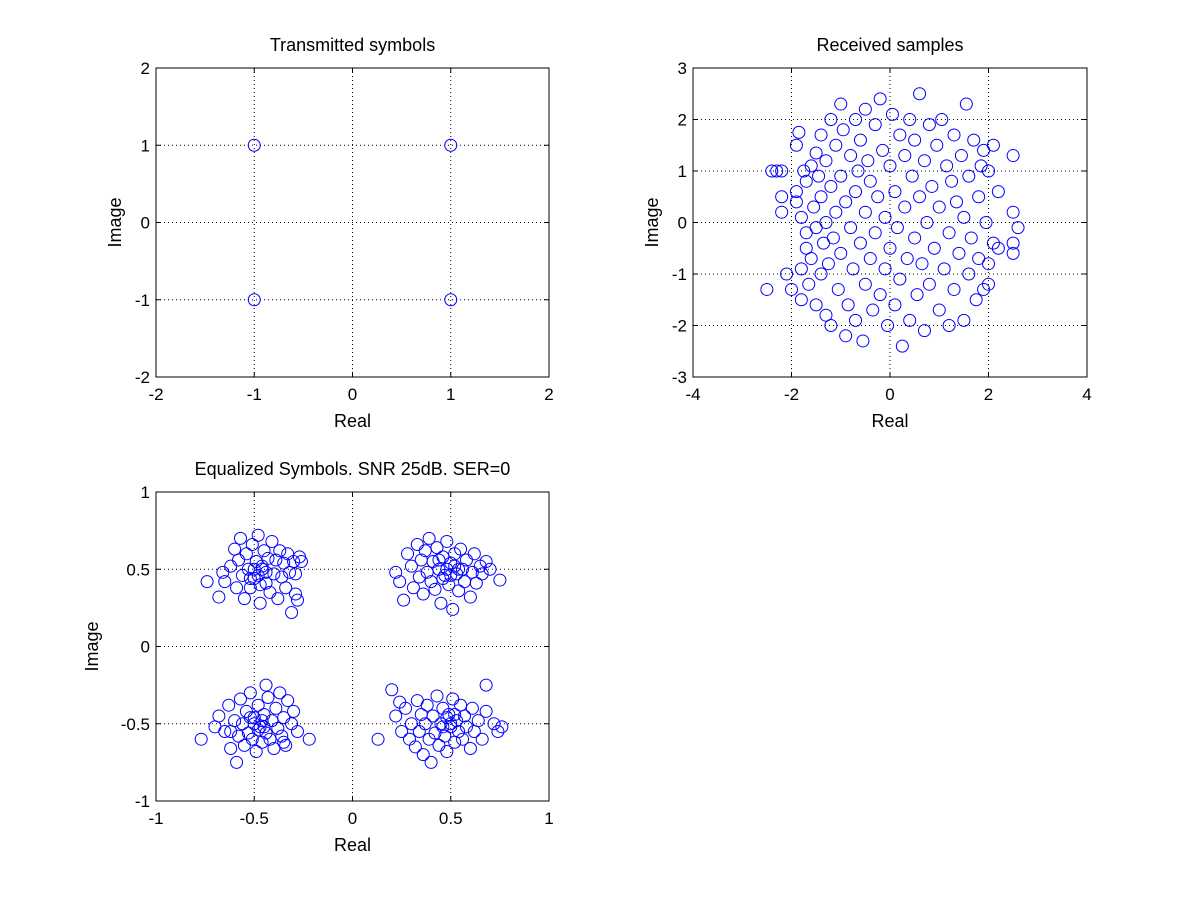 This screenshot has width=1201, height=901. What do you see at coordinates (692, 394) in the screenshot?
I see `x-tick-label: -4` at bounding box center [692, 394].